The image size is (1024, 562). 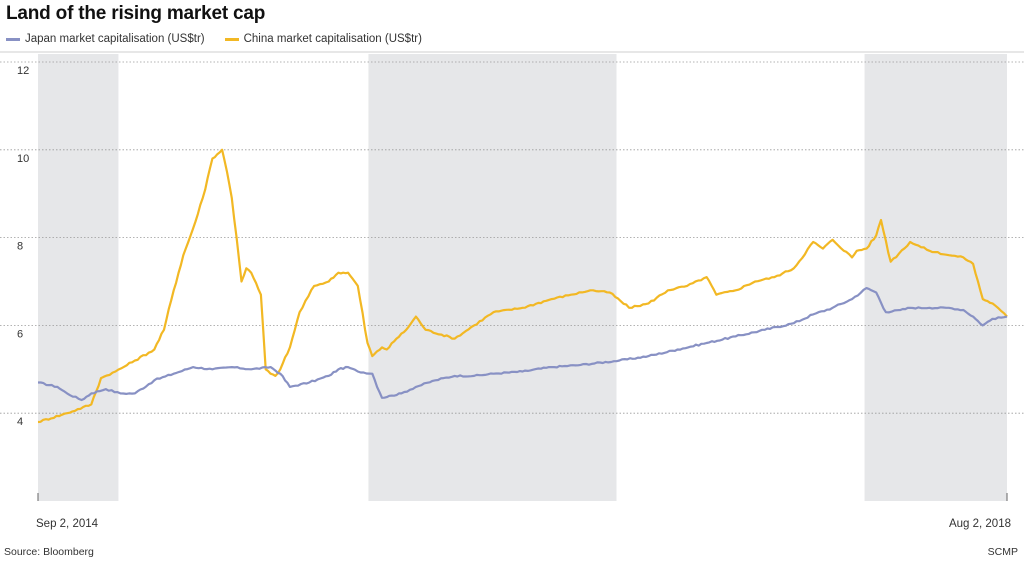 I want to click on x-tick-label-end: Aug 2, 2018, so click(x=980, y=524).